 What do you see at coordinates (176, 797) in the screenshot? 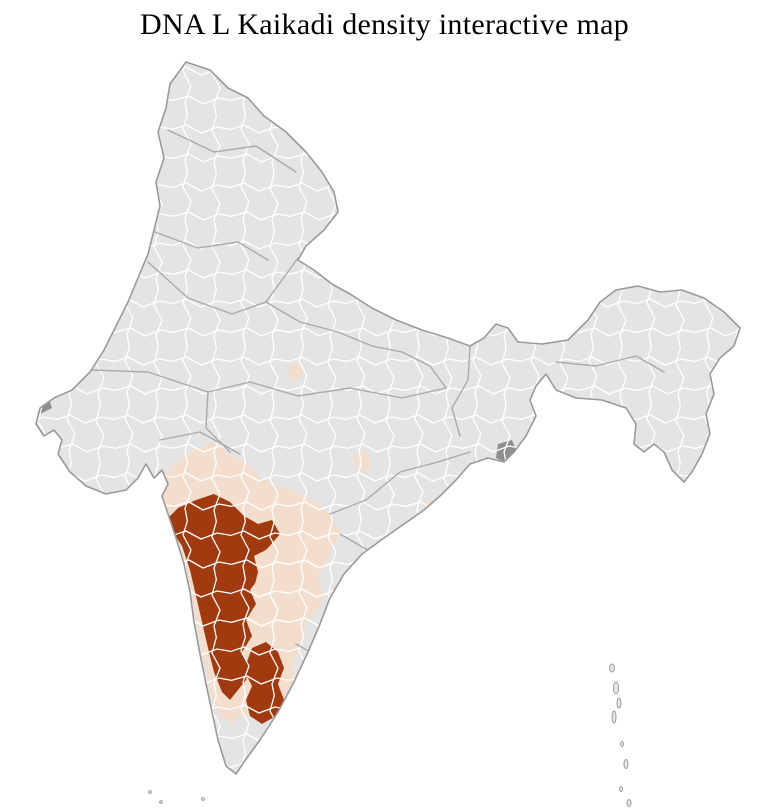
I see `lakshadweep-islands` at bounding box center [176, 797].